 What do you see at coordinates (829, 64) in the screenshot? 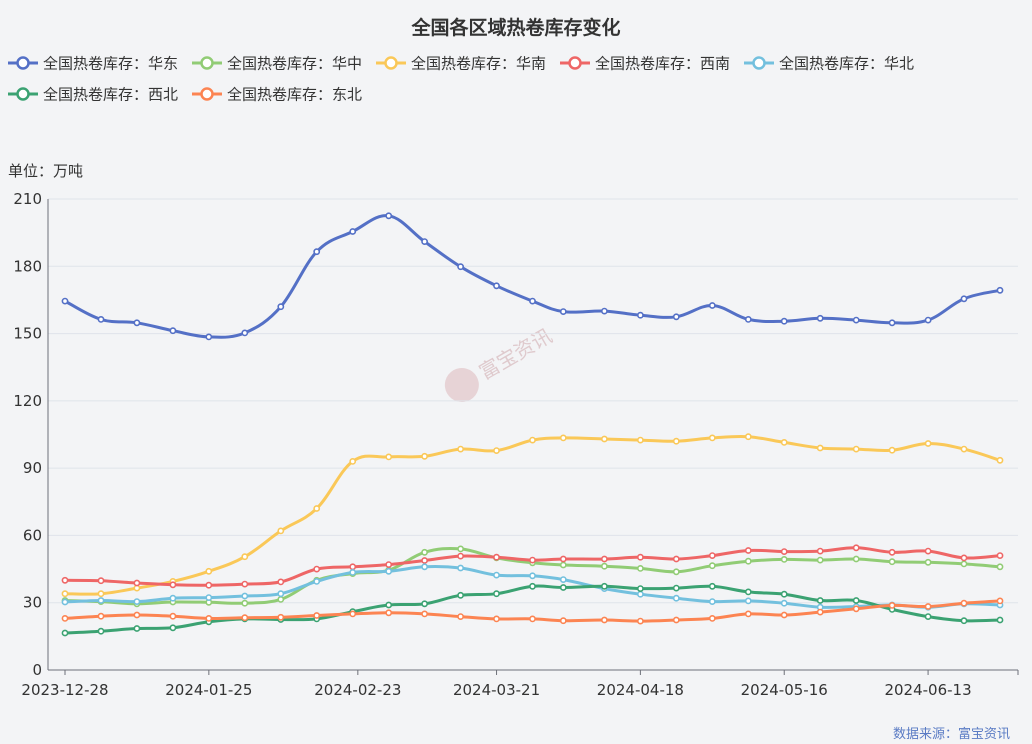
I see `legend-item: 全国热卷库存：华北` at bounding box center [829, 64].